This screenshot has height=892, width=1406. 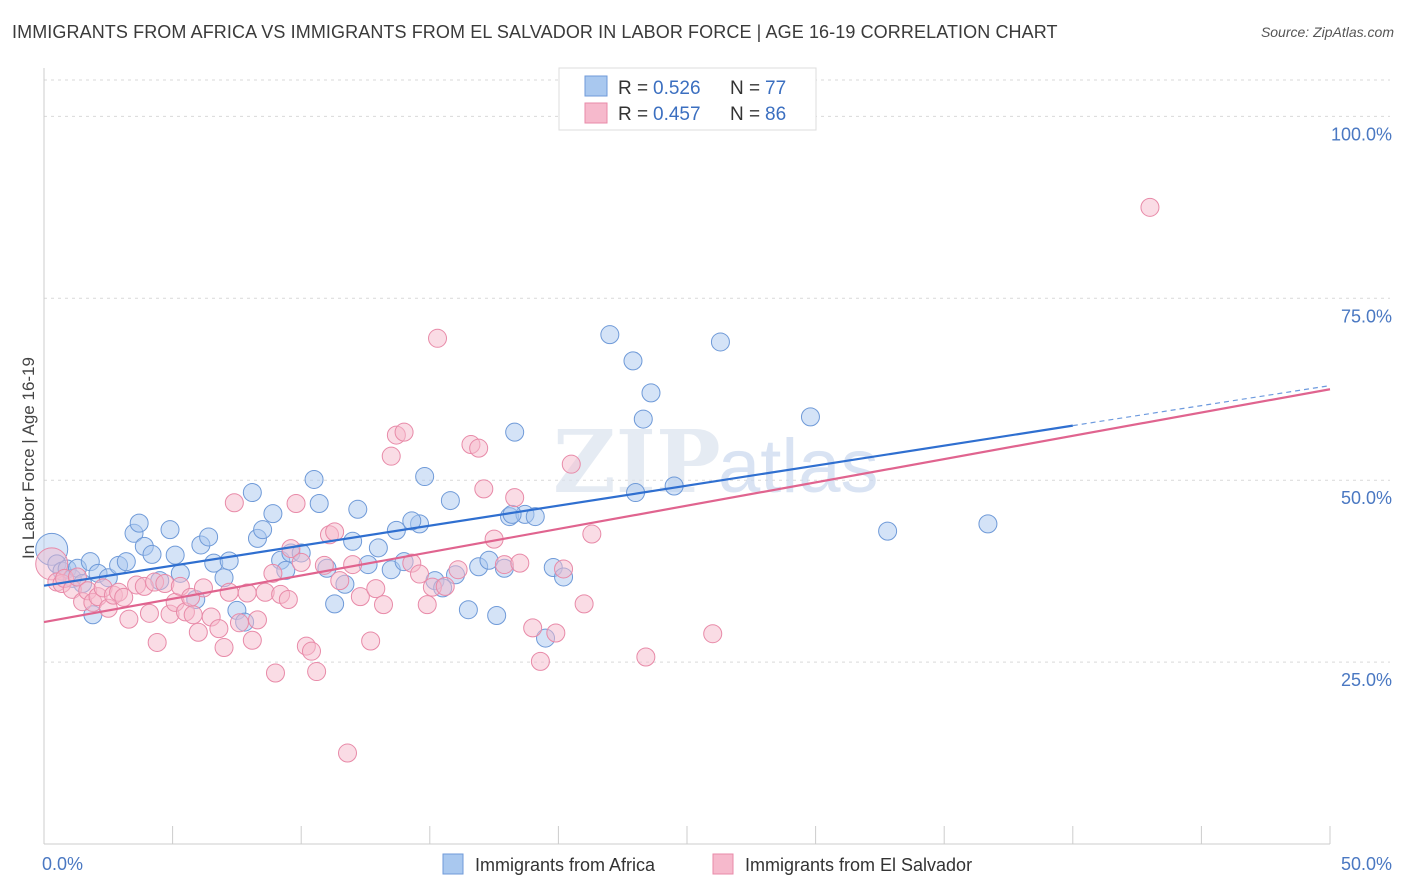 I want to click on legend-n-label-elsalvador: N =, so click(x=745, y=114).